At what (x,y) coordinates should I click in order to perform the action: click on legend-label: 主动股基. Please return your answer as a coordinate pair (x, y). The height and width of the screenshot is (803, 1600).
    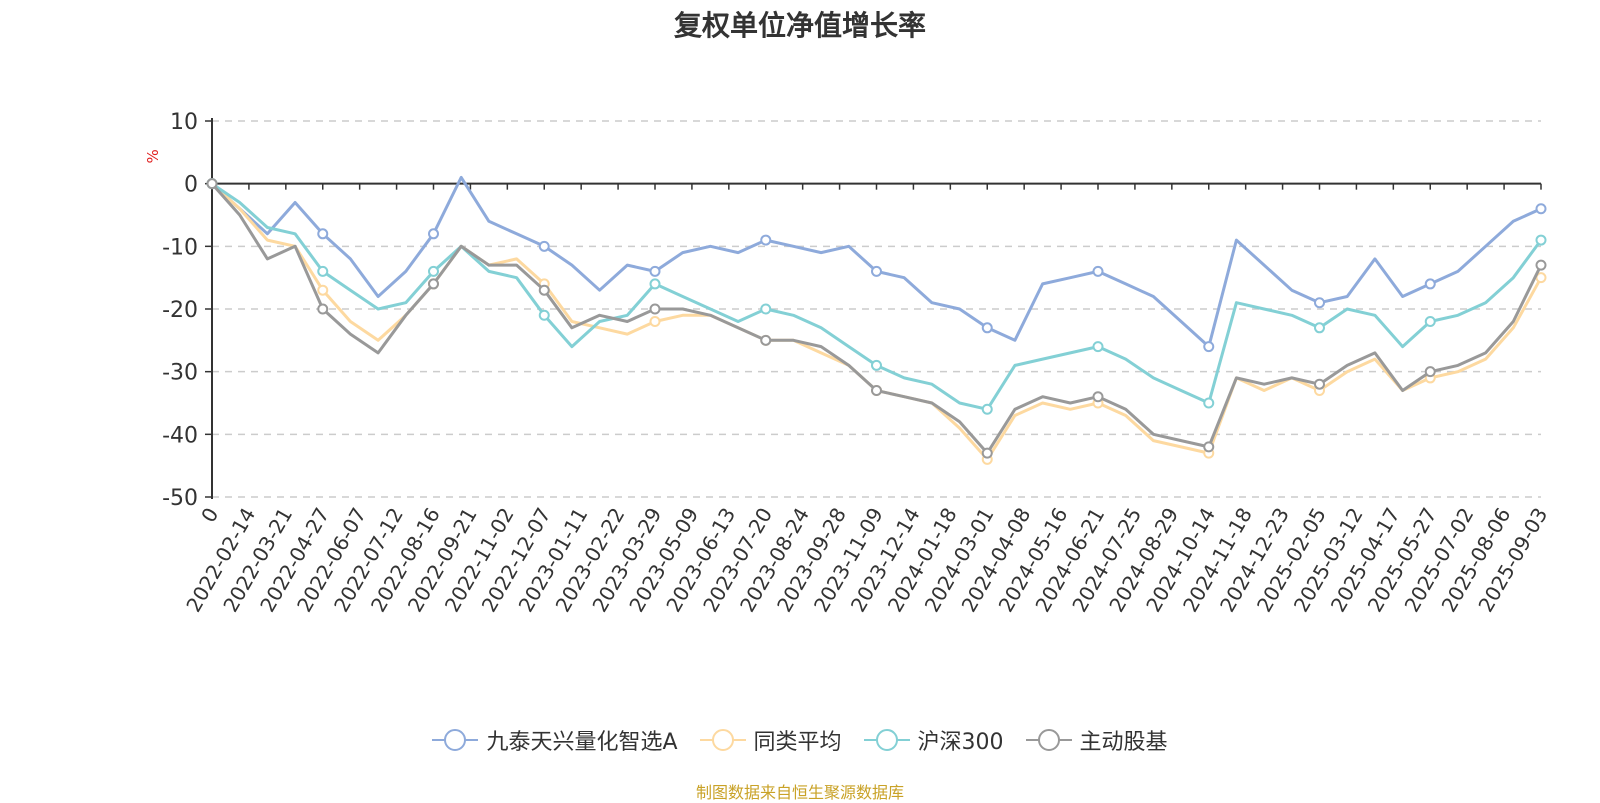
    Looking at the image, I should click on (1123, 742).